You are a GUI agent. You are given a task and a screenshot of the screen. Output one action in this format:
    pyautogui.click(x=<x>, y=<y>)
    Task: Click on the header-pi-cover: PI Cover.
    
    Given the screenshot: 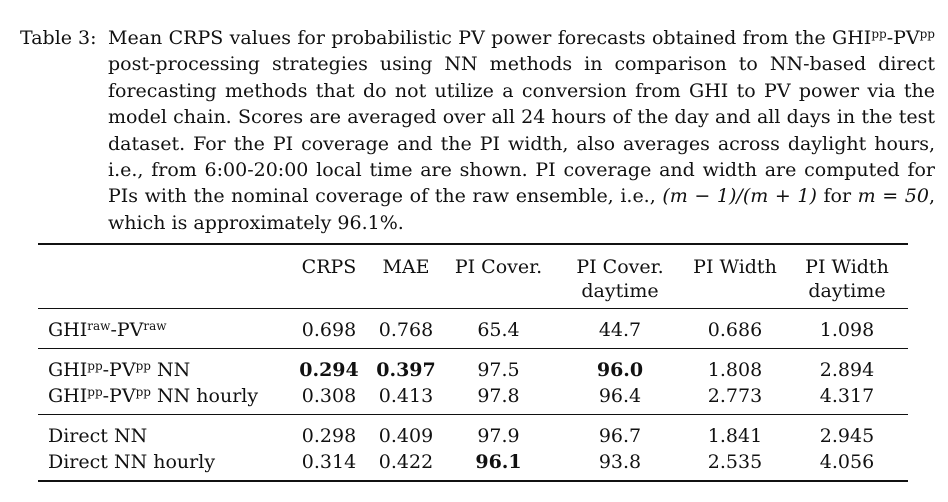 What is the action you would take?
    pyautogui.click(x=498, y=267)
    